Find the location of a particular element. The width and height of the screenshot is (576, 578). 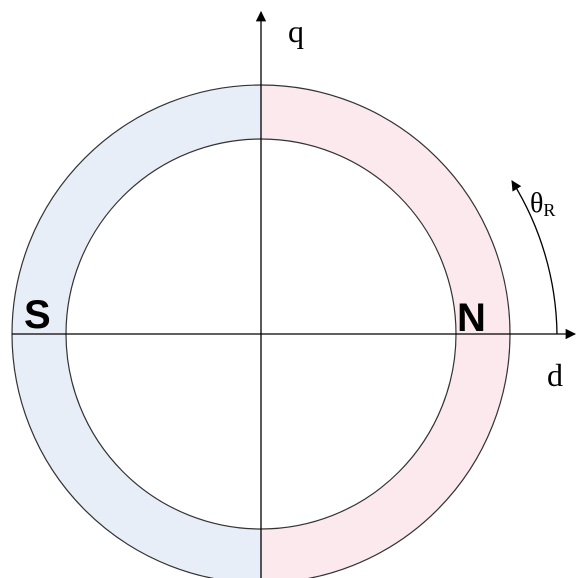

q-label: q is located at coordinates (296, 31).